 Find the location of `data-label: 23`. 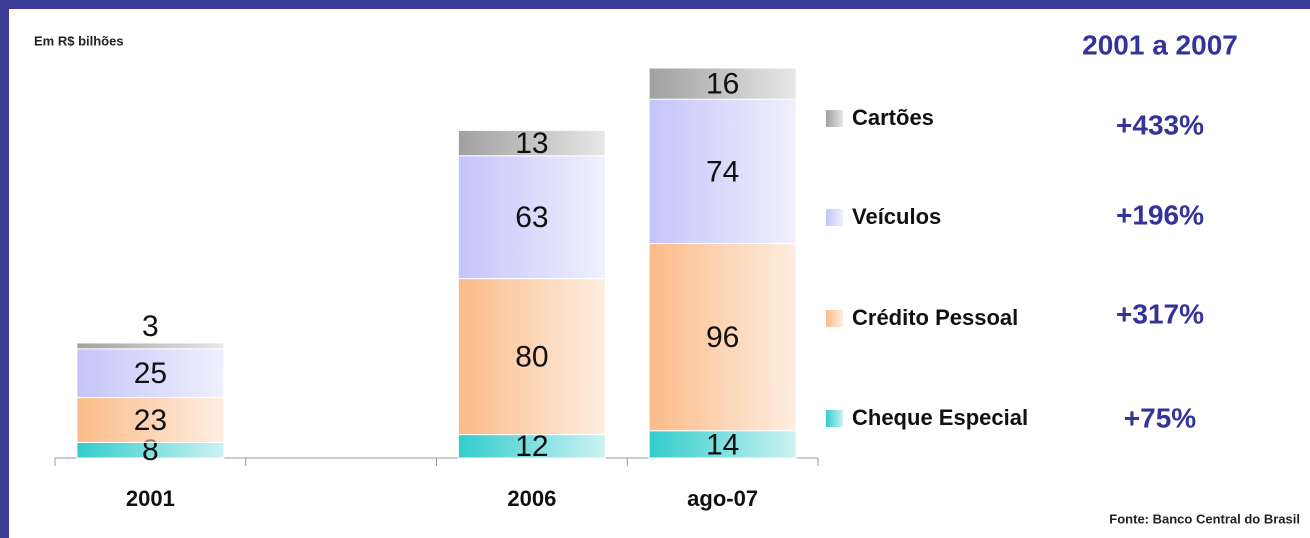

data-label: 23 is located at coordinates (150, 420).